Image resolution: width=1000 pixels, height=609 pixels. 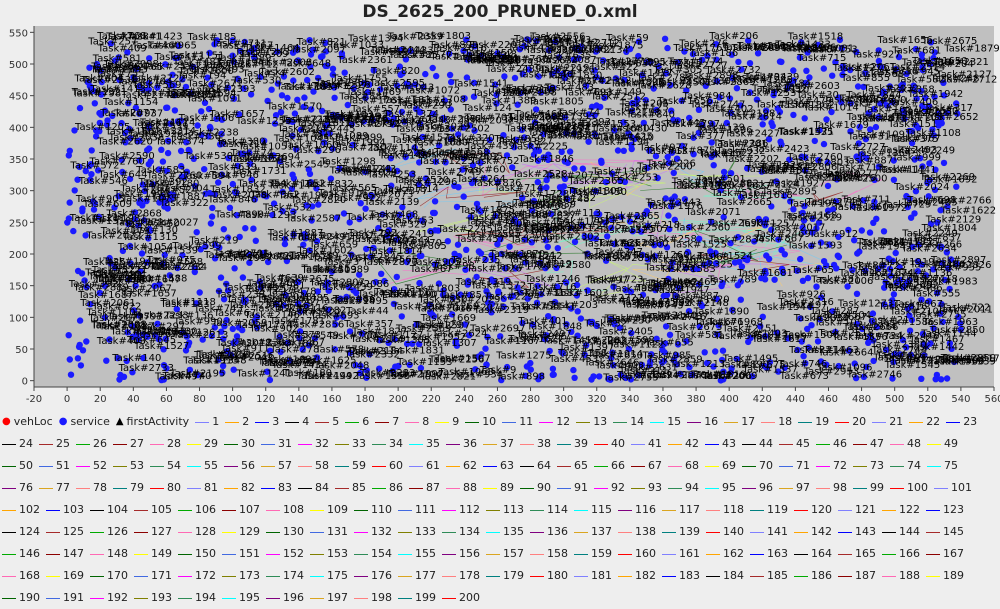 I want to click on task-label-clutter: Task#792, so click(x=204, y=66).